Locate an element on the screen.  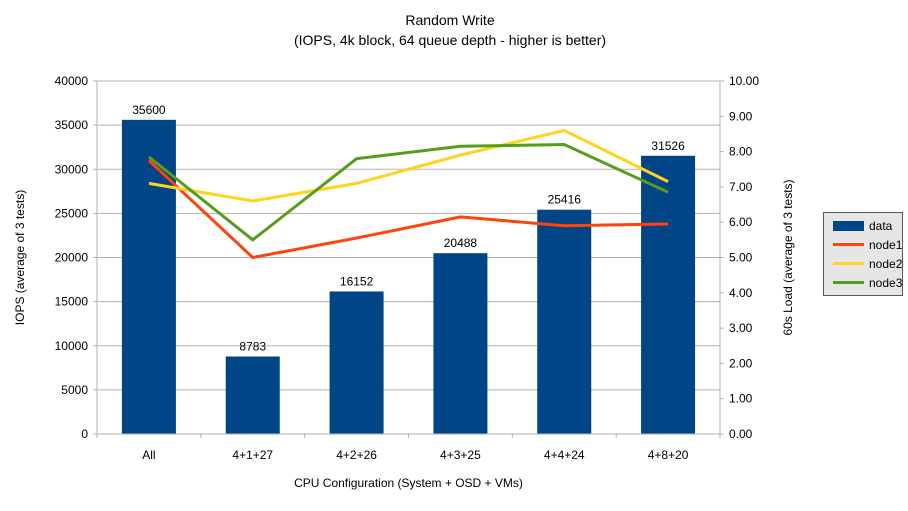
x-axis-category-label: 4+2+26 is located at coordinates (356, 455).